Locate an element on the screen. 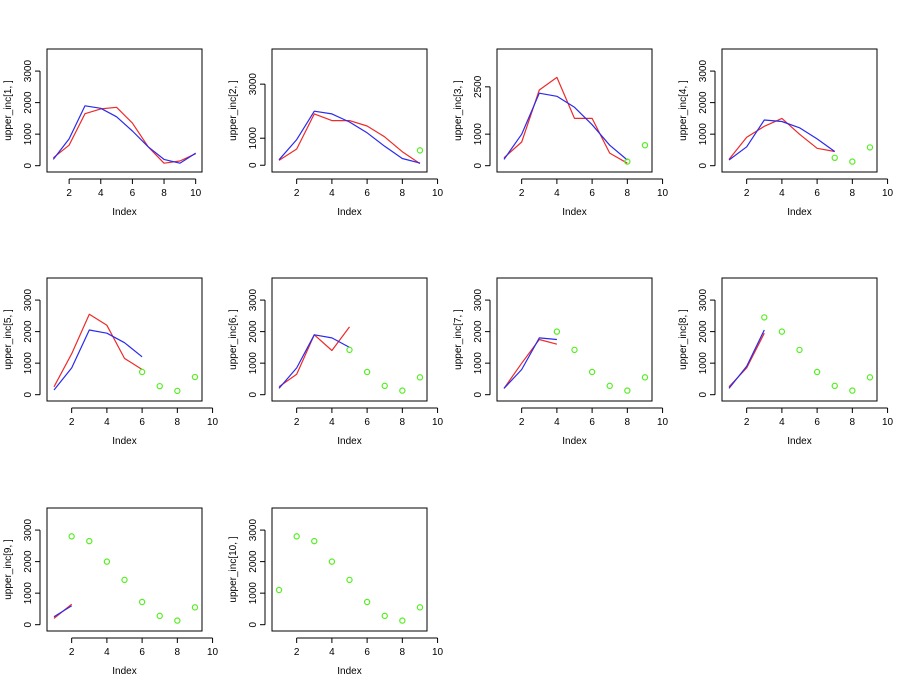  panel-1-x-tick-label-1: 4 is located at coordinates (101, 193).